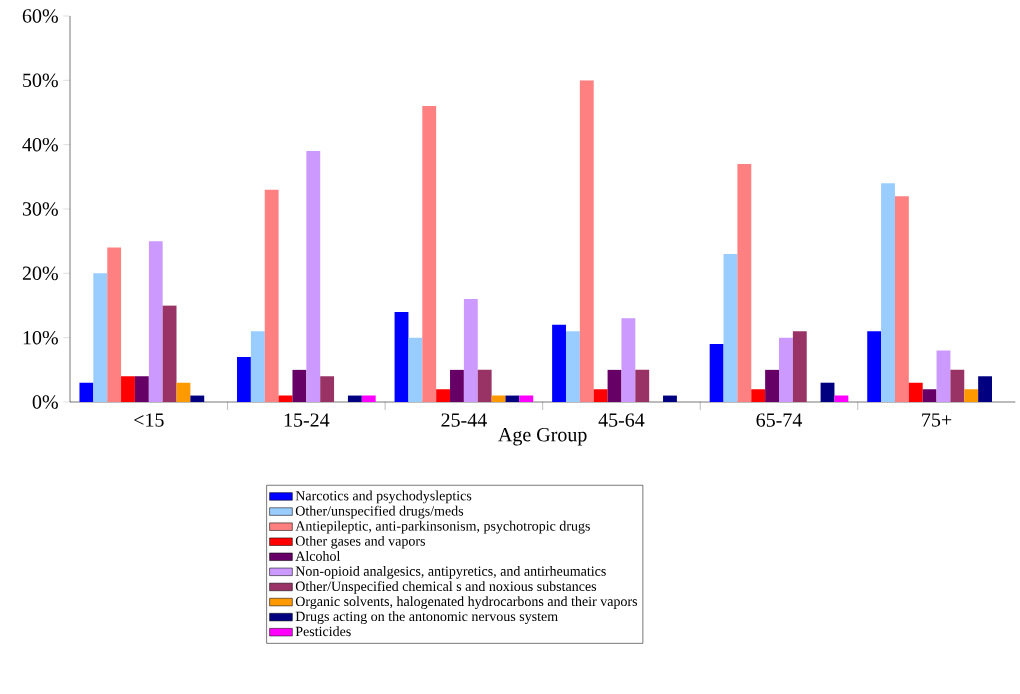 The width and height of the screenshot is (1020, 694). I want to click on legend-label: Non-opioid analgesics, antipyretics, and antirheumatics, so click(450, 572).